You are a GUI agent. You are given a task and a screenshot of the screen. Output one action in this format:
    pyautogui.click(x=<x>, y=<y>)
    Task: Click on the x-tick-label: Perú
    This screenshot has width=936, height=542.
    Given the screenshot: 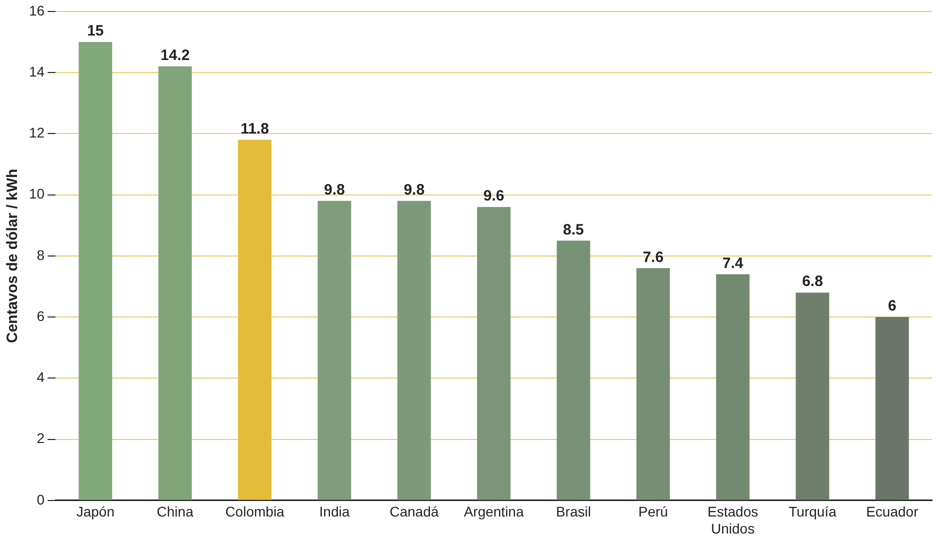 What is the action you would take?
    pyautogui.click(x=653, y=512)
    